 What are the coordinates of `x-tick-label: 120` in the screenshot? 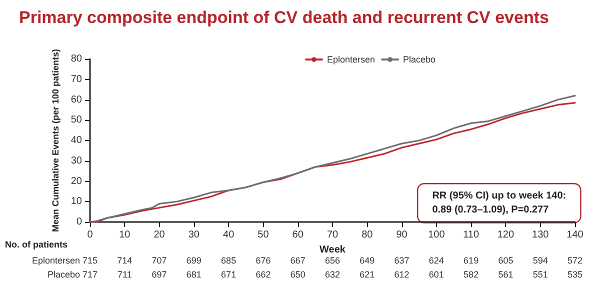 It's located at (505, 235).